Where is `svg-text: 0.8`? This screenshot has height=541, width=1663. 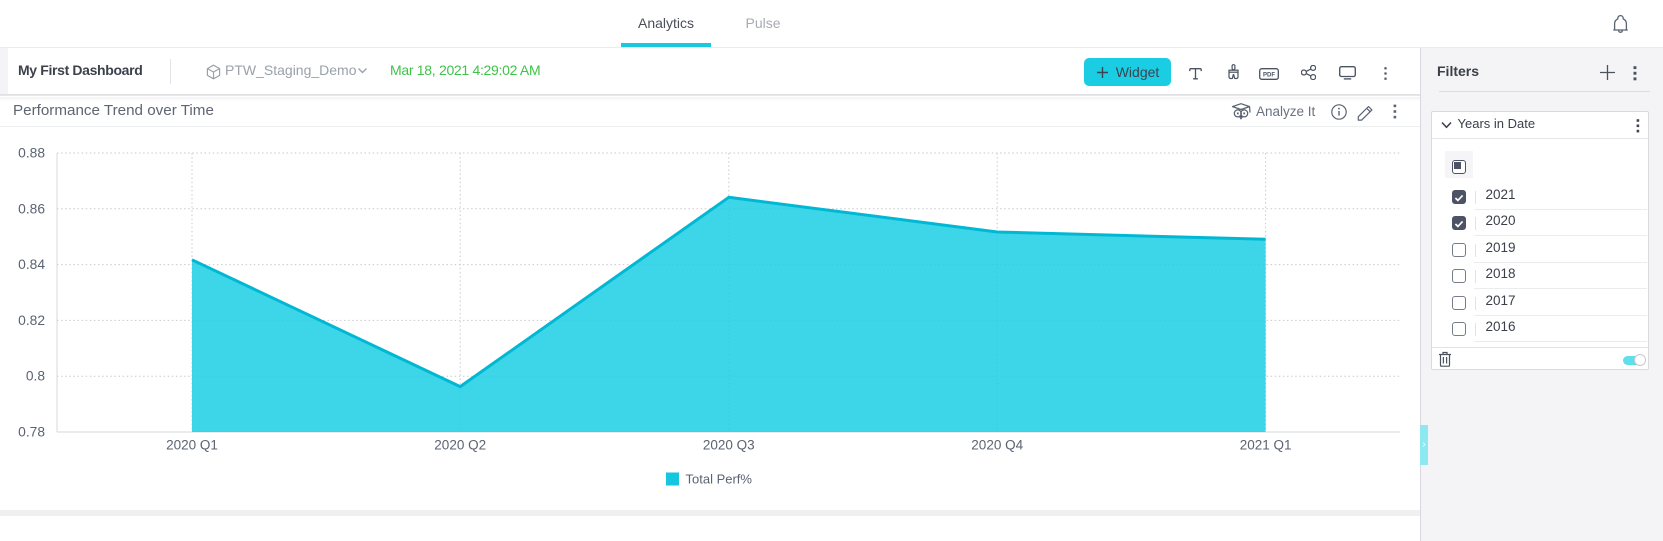 svg-text: 0.8 is located at coordinates (36, 376).